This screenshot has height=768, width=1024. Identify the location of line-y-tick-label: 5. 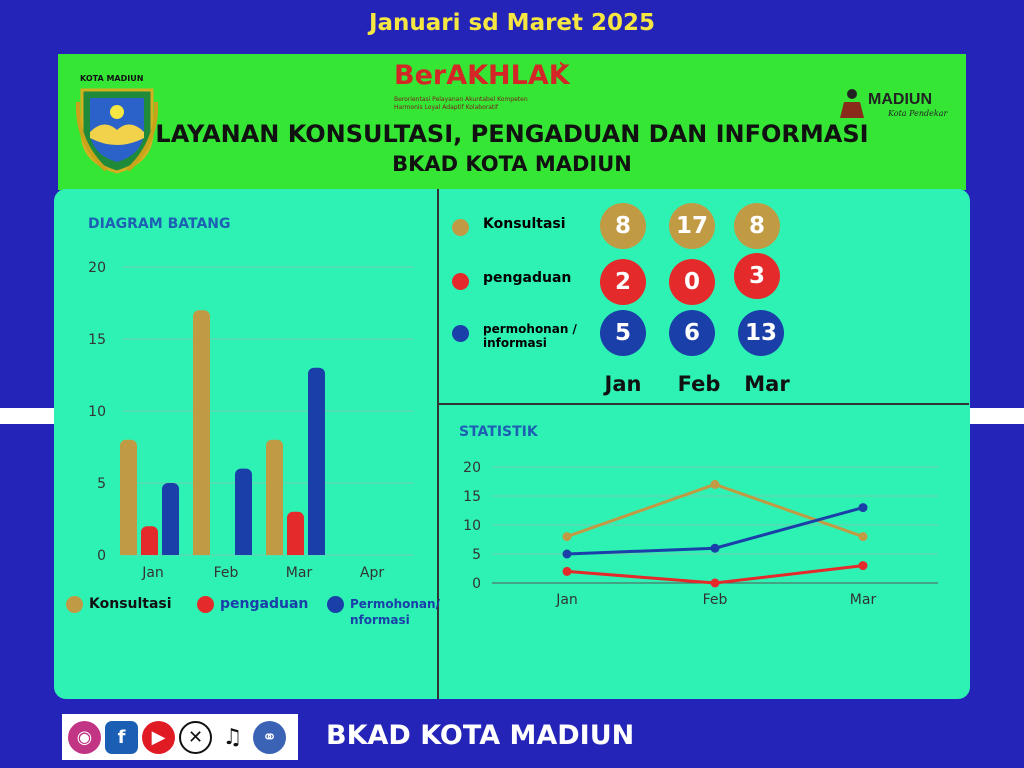
(476, 555).